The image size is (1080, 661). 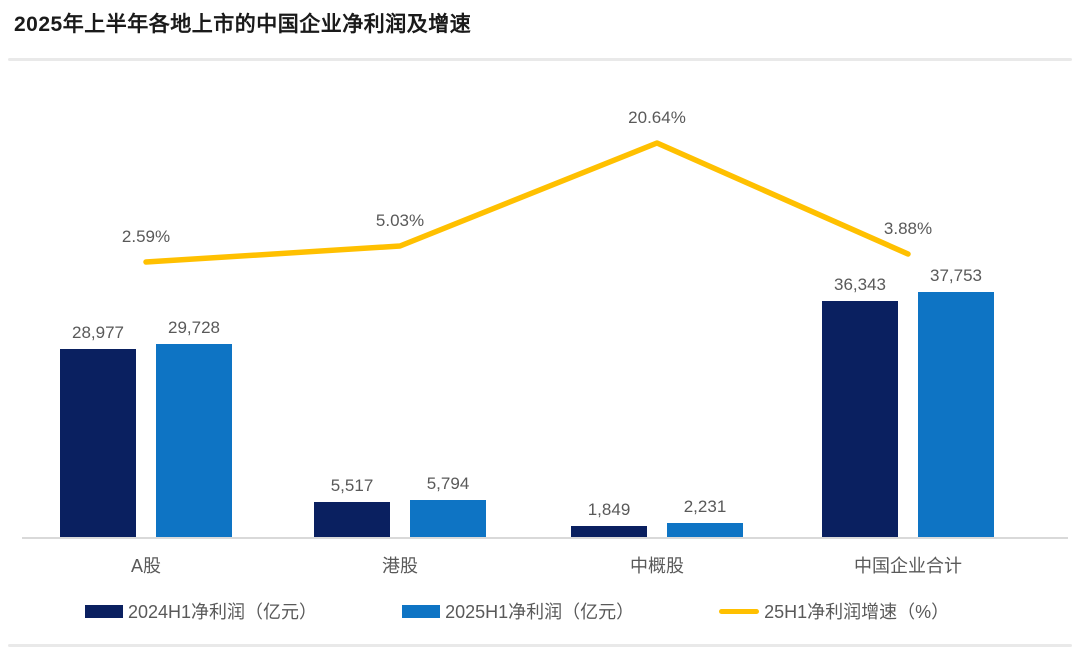 What do you see at coordinates (98, 332) in the screenshot?
I see `bar-value-label: 28,977` at bounding box center [98, 332].